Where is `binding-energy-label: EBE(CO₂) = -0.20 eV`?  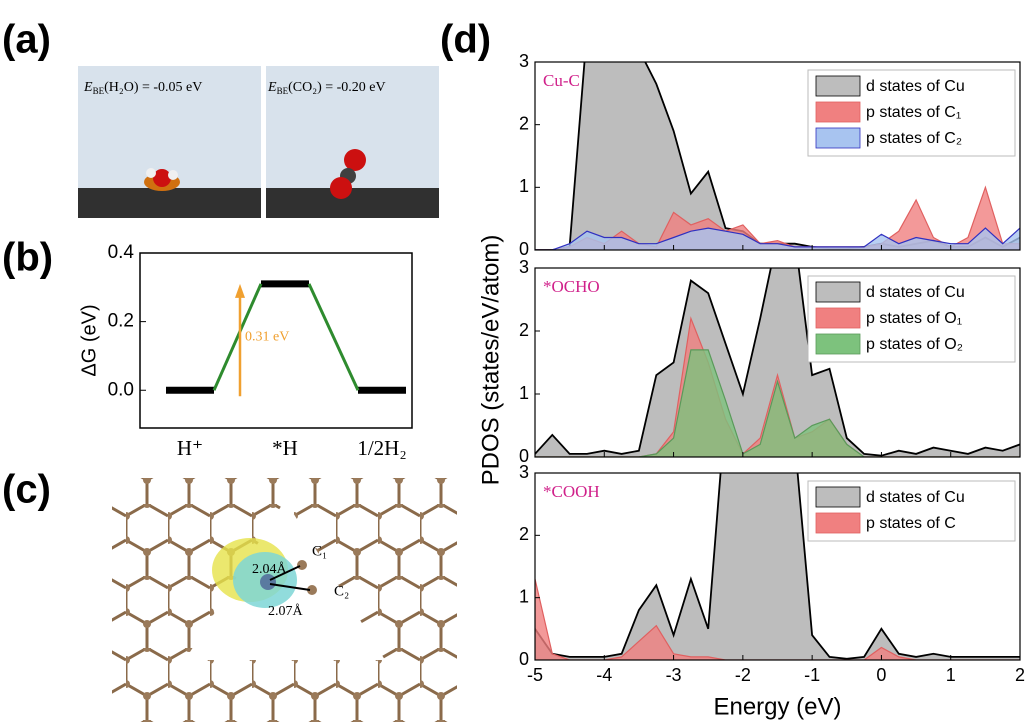
binding-energy-label: EBE(CO₂) = -0.20 eV is located at coordinates (326, 88).